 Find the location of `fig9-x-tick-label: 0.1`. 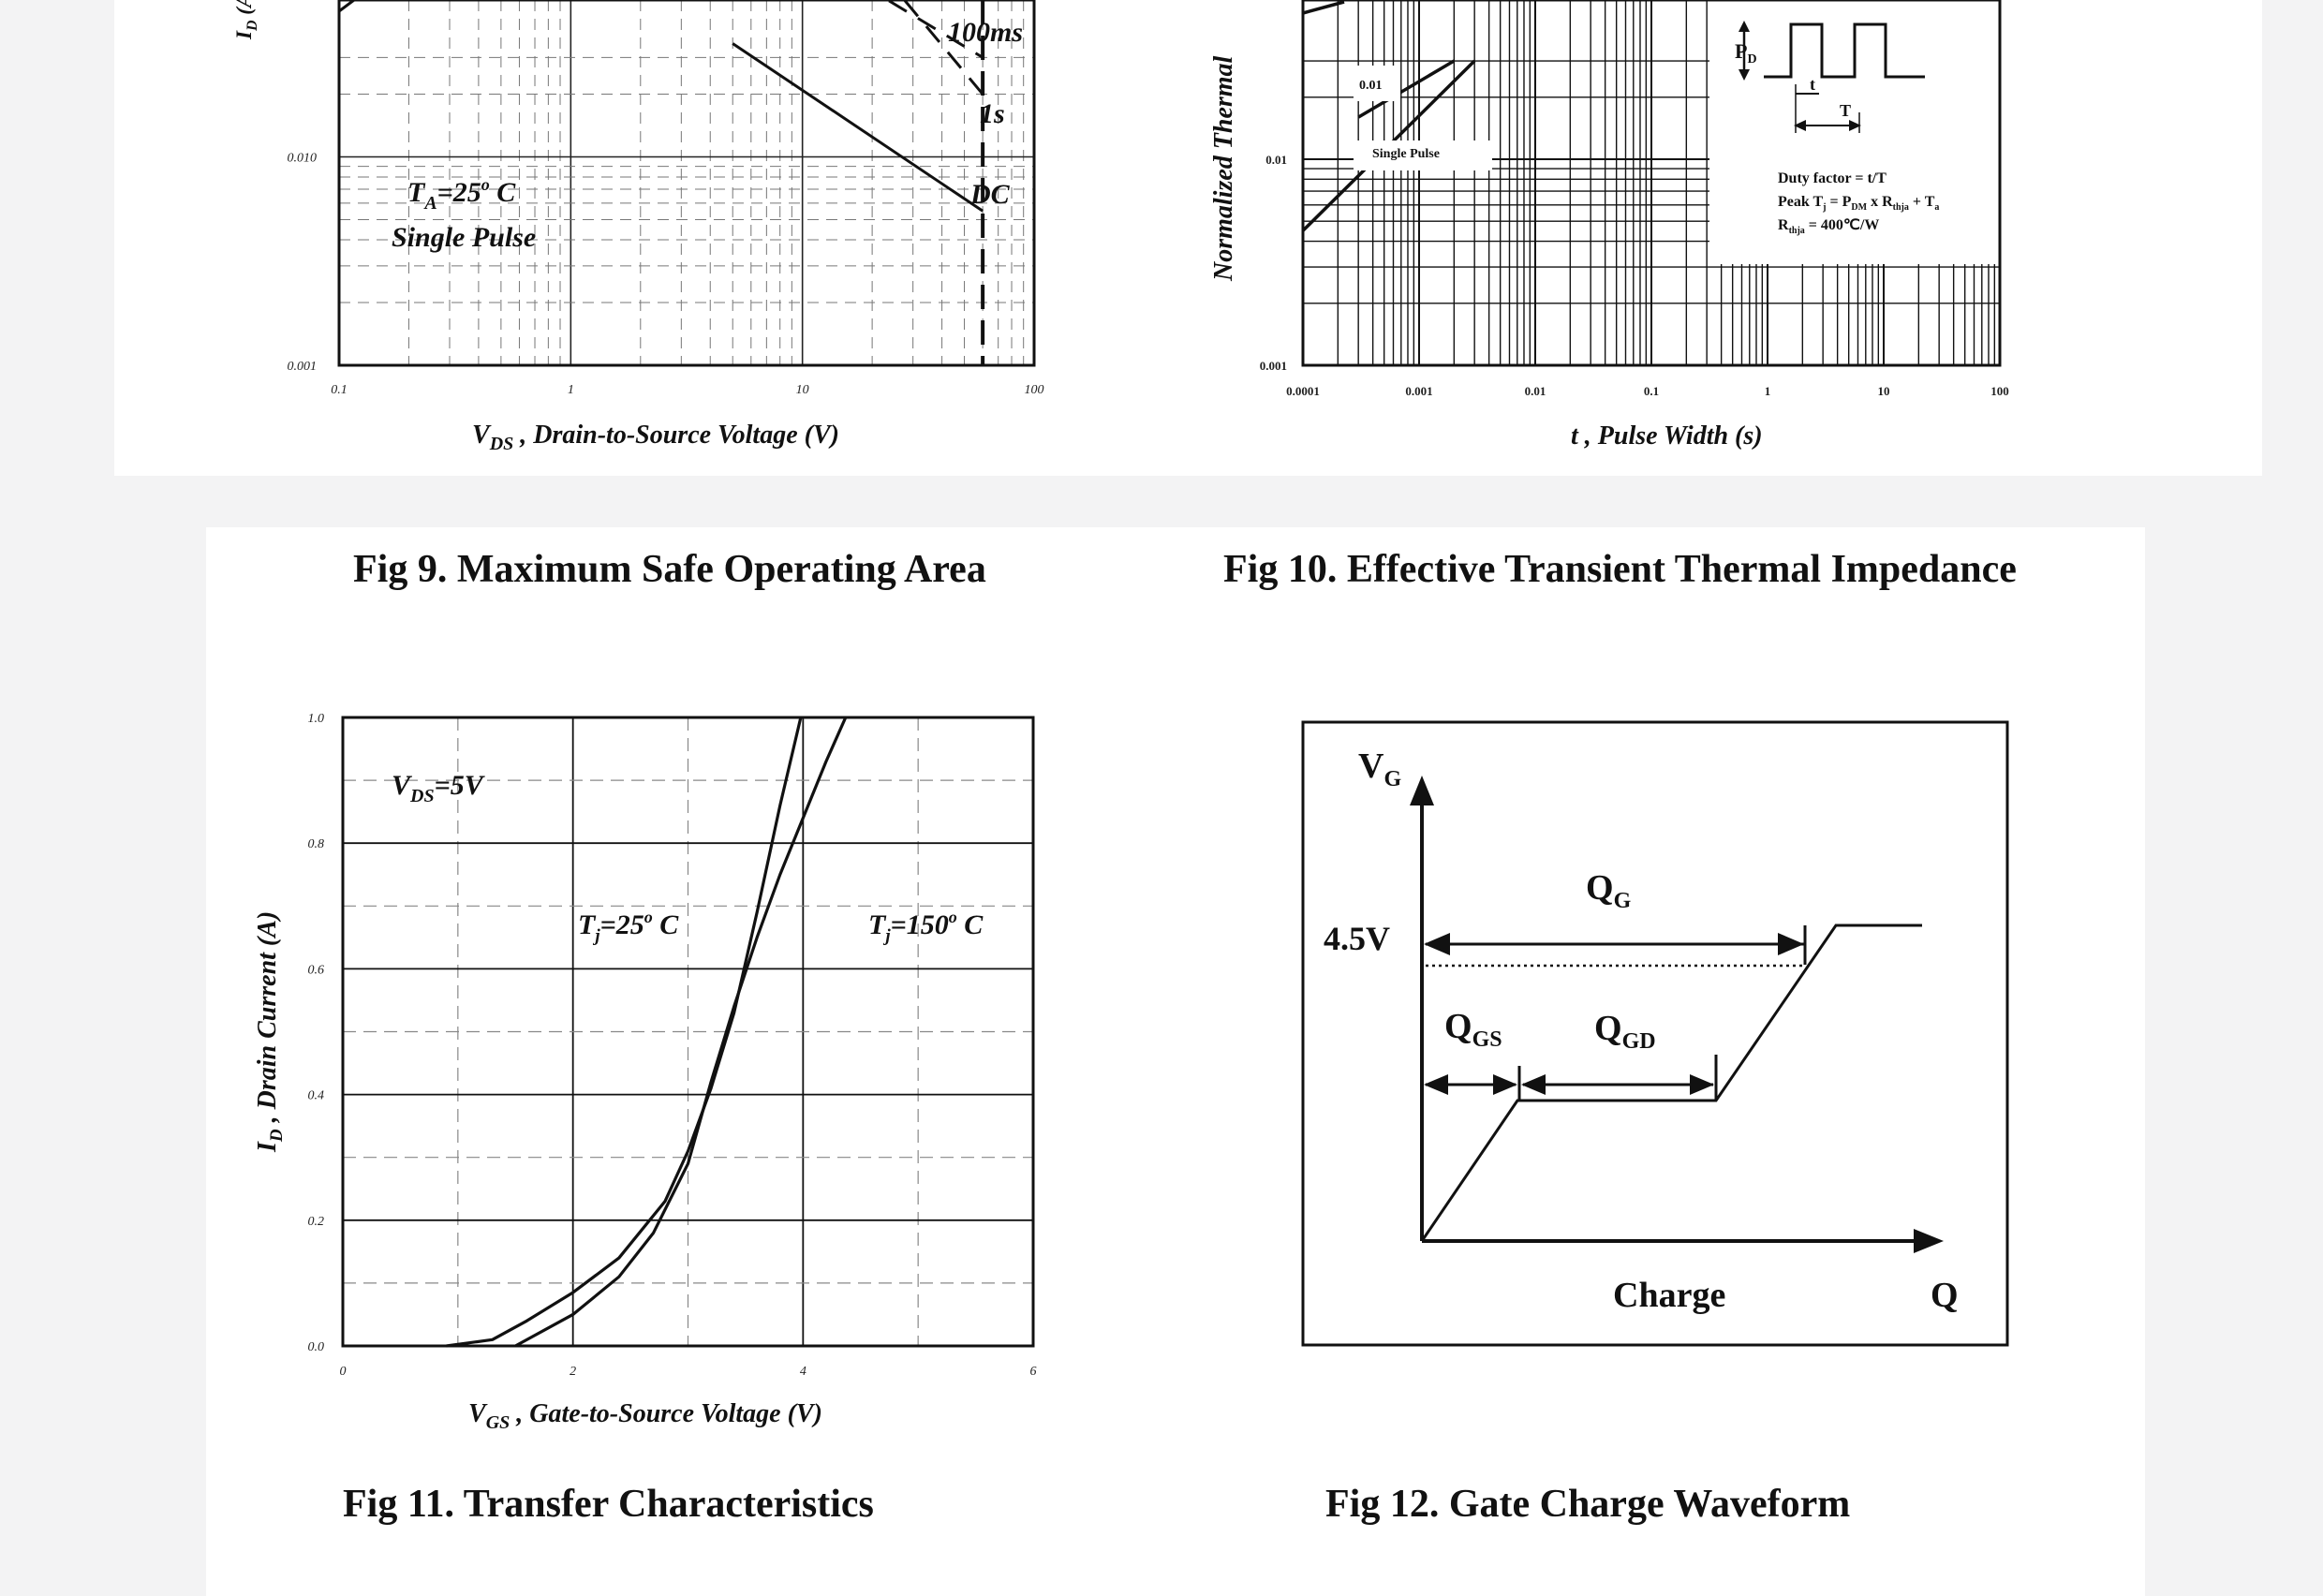

fig9-x-tick-label: 0.1 is located at coordinates (339, 390).